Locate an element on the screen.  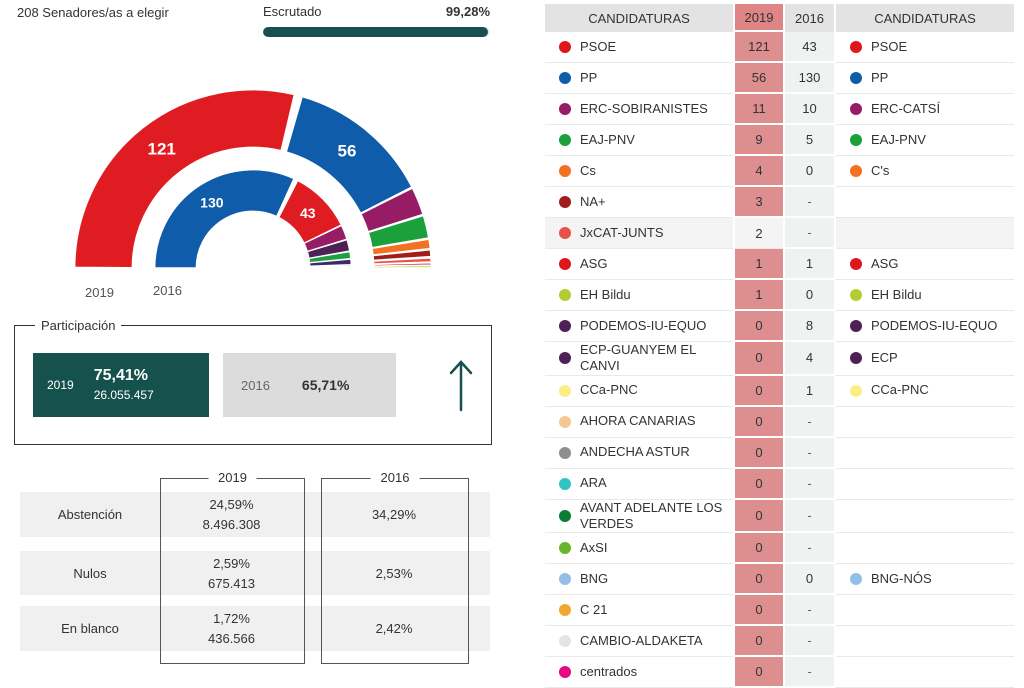
seats-2016-value: 5 is located at coordinates (809, 140).